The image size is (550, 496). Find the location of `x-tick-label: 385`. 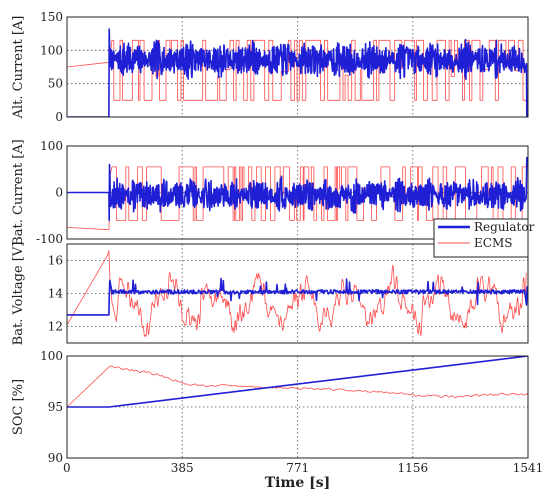

x-tick-label: 385 is located at coordinates (182, 468).